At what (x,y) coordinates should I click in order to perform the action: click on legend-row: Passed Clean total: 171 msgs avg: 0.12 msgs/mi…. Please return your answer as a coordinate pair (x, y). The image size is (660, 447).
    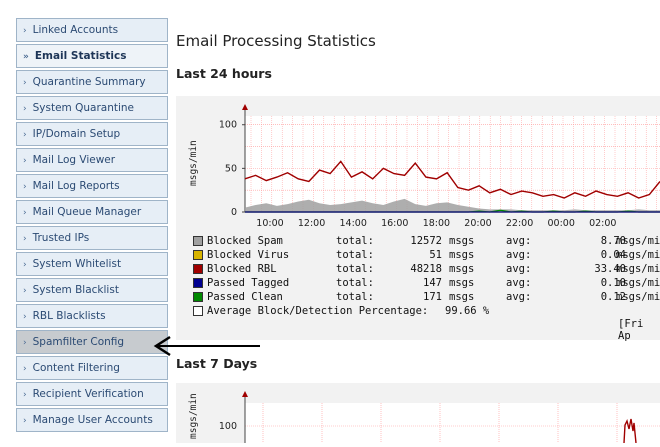
    Looking at the image, I should click on (426, 297).